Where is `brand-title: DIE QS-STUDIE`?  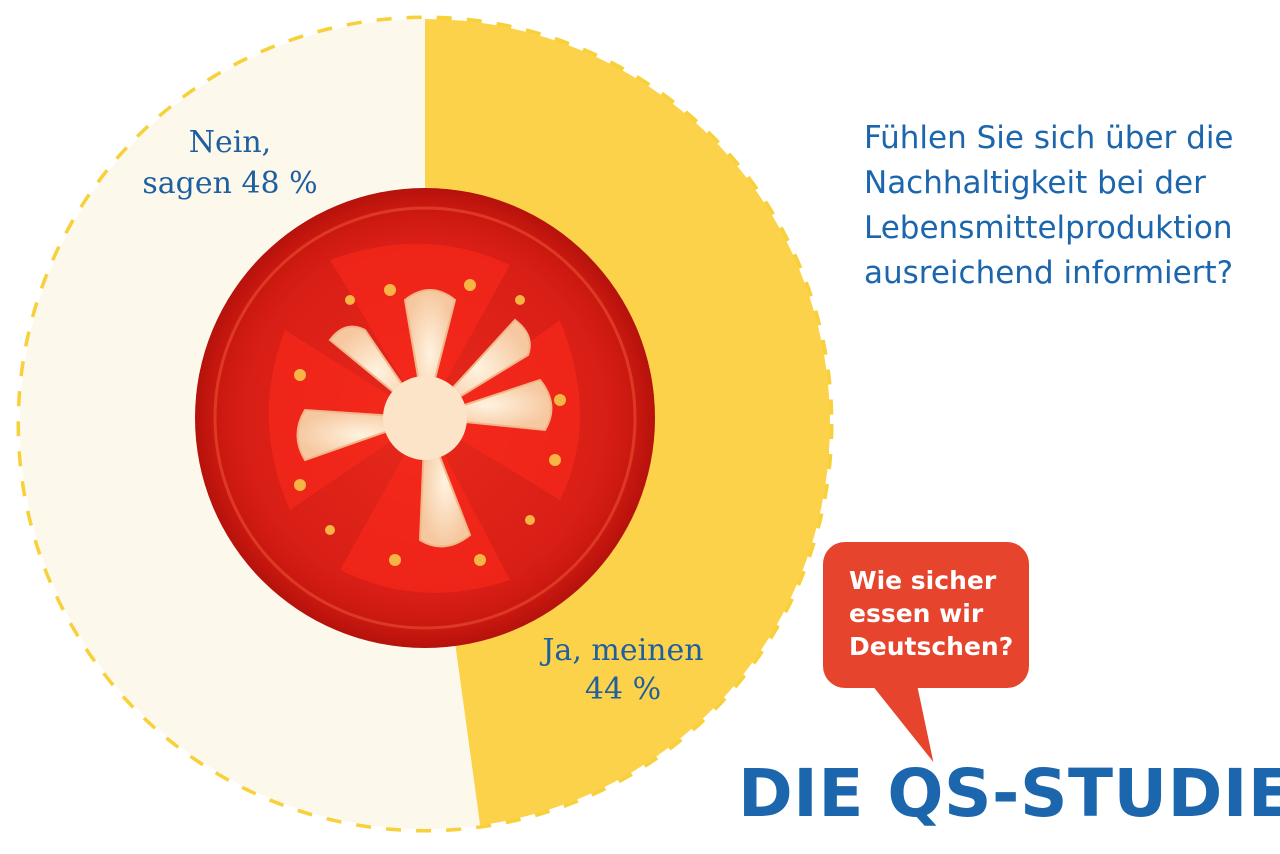 brand-title: DIE QS-STUDIE is located at coordinates (1009, 793).